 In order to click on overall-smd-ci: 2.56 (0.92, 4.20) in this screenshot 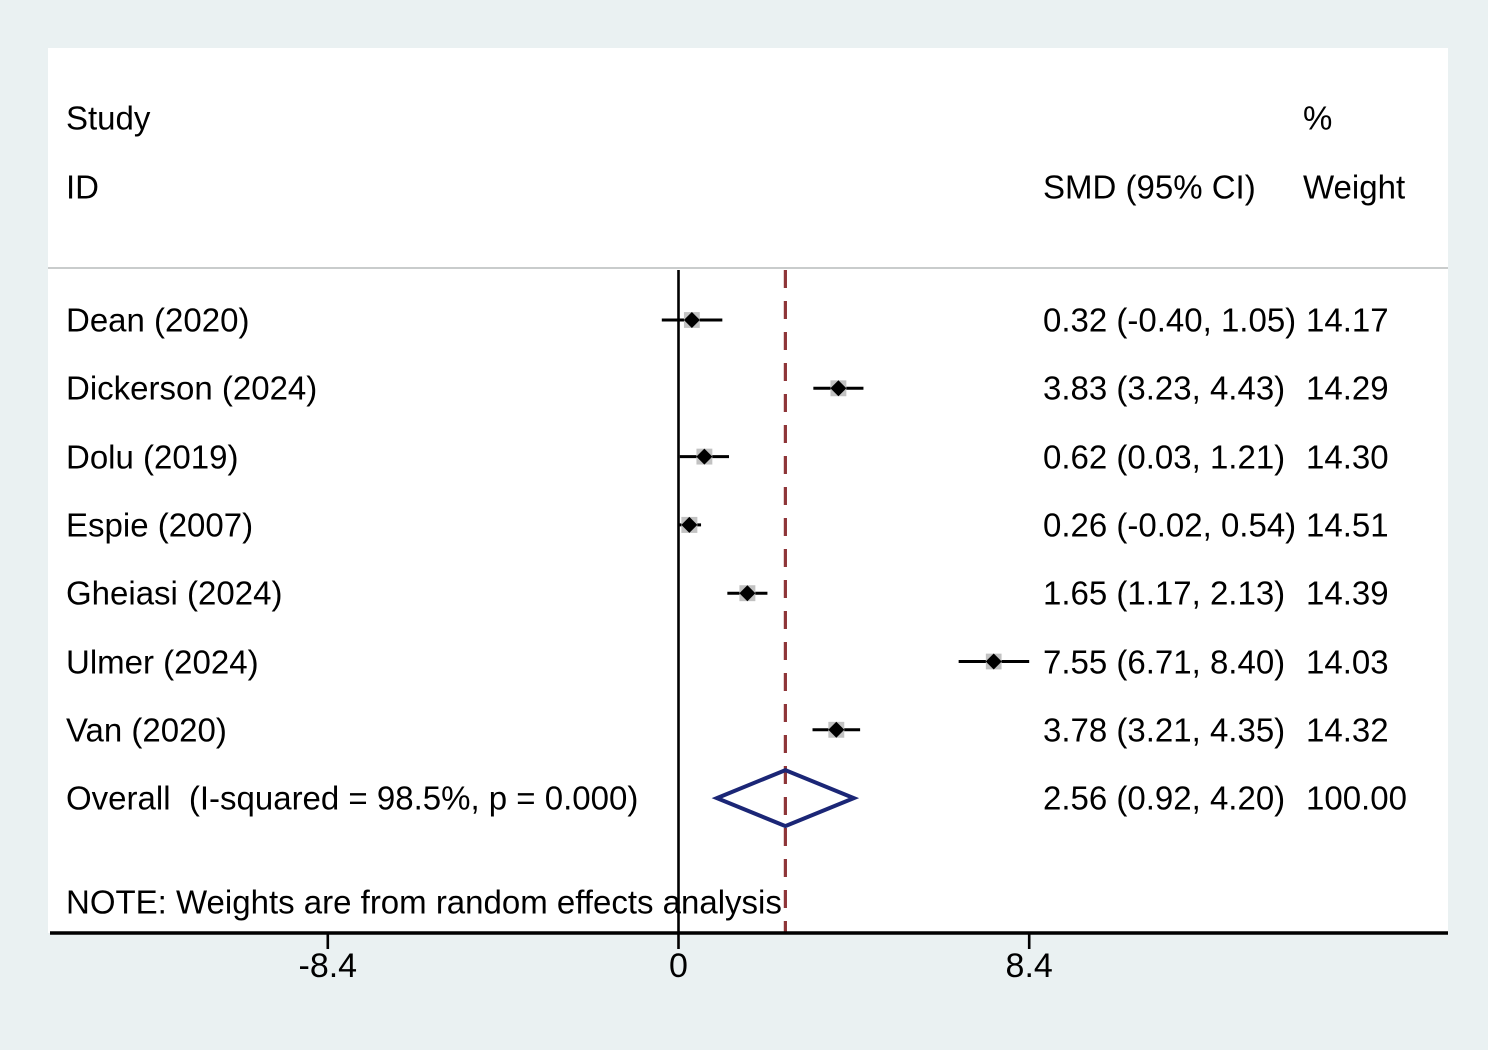, I will do `click(1164, 798)`.